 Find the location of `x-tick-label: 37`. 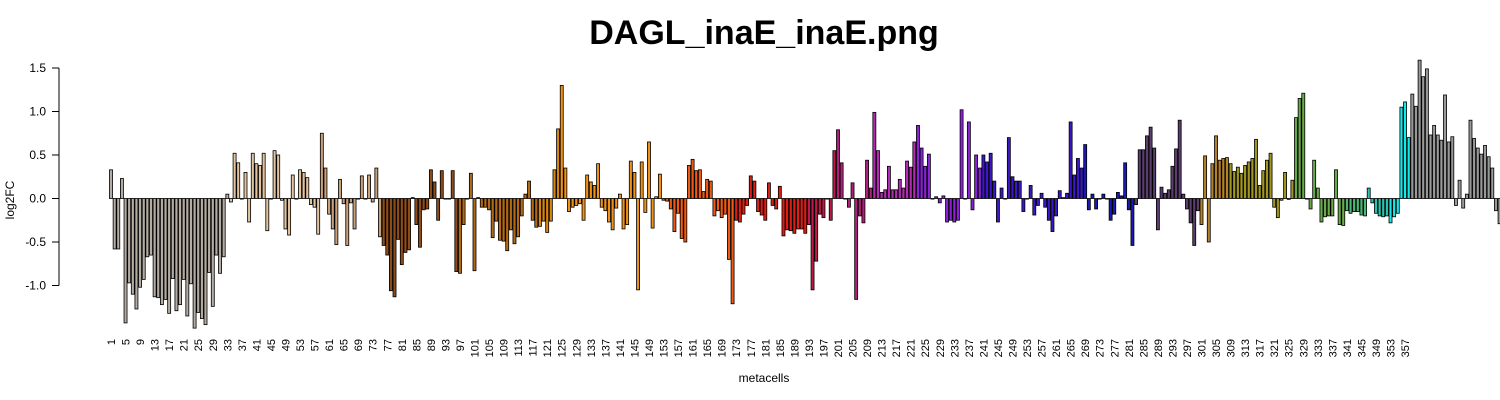

x-tick-label: 37 is located at coordinates (243, 345).